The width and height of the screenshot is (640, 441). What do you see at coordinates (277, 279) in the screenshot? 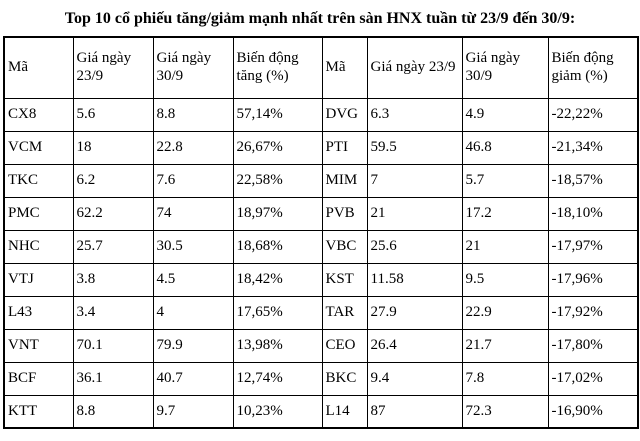
I see `gainer-change-pct-cell: 18,42%` at bounding box center [277, 279].